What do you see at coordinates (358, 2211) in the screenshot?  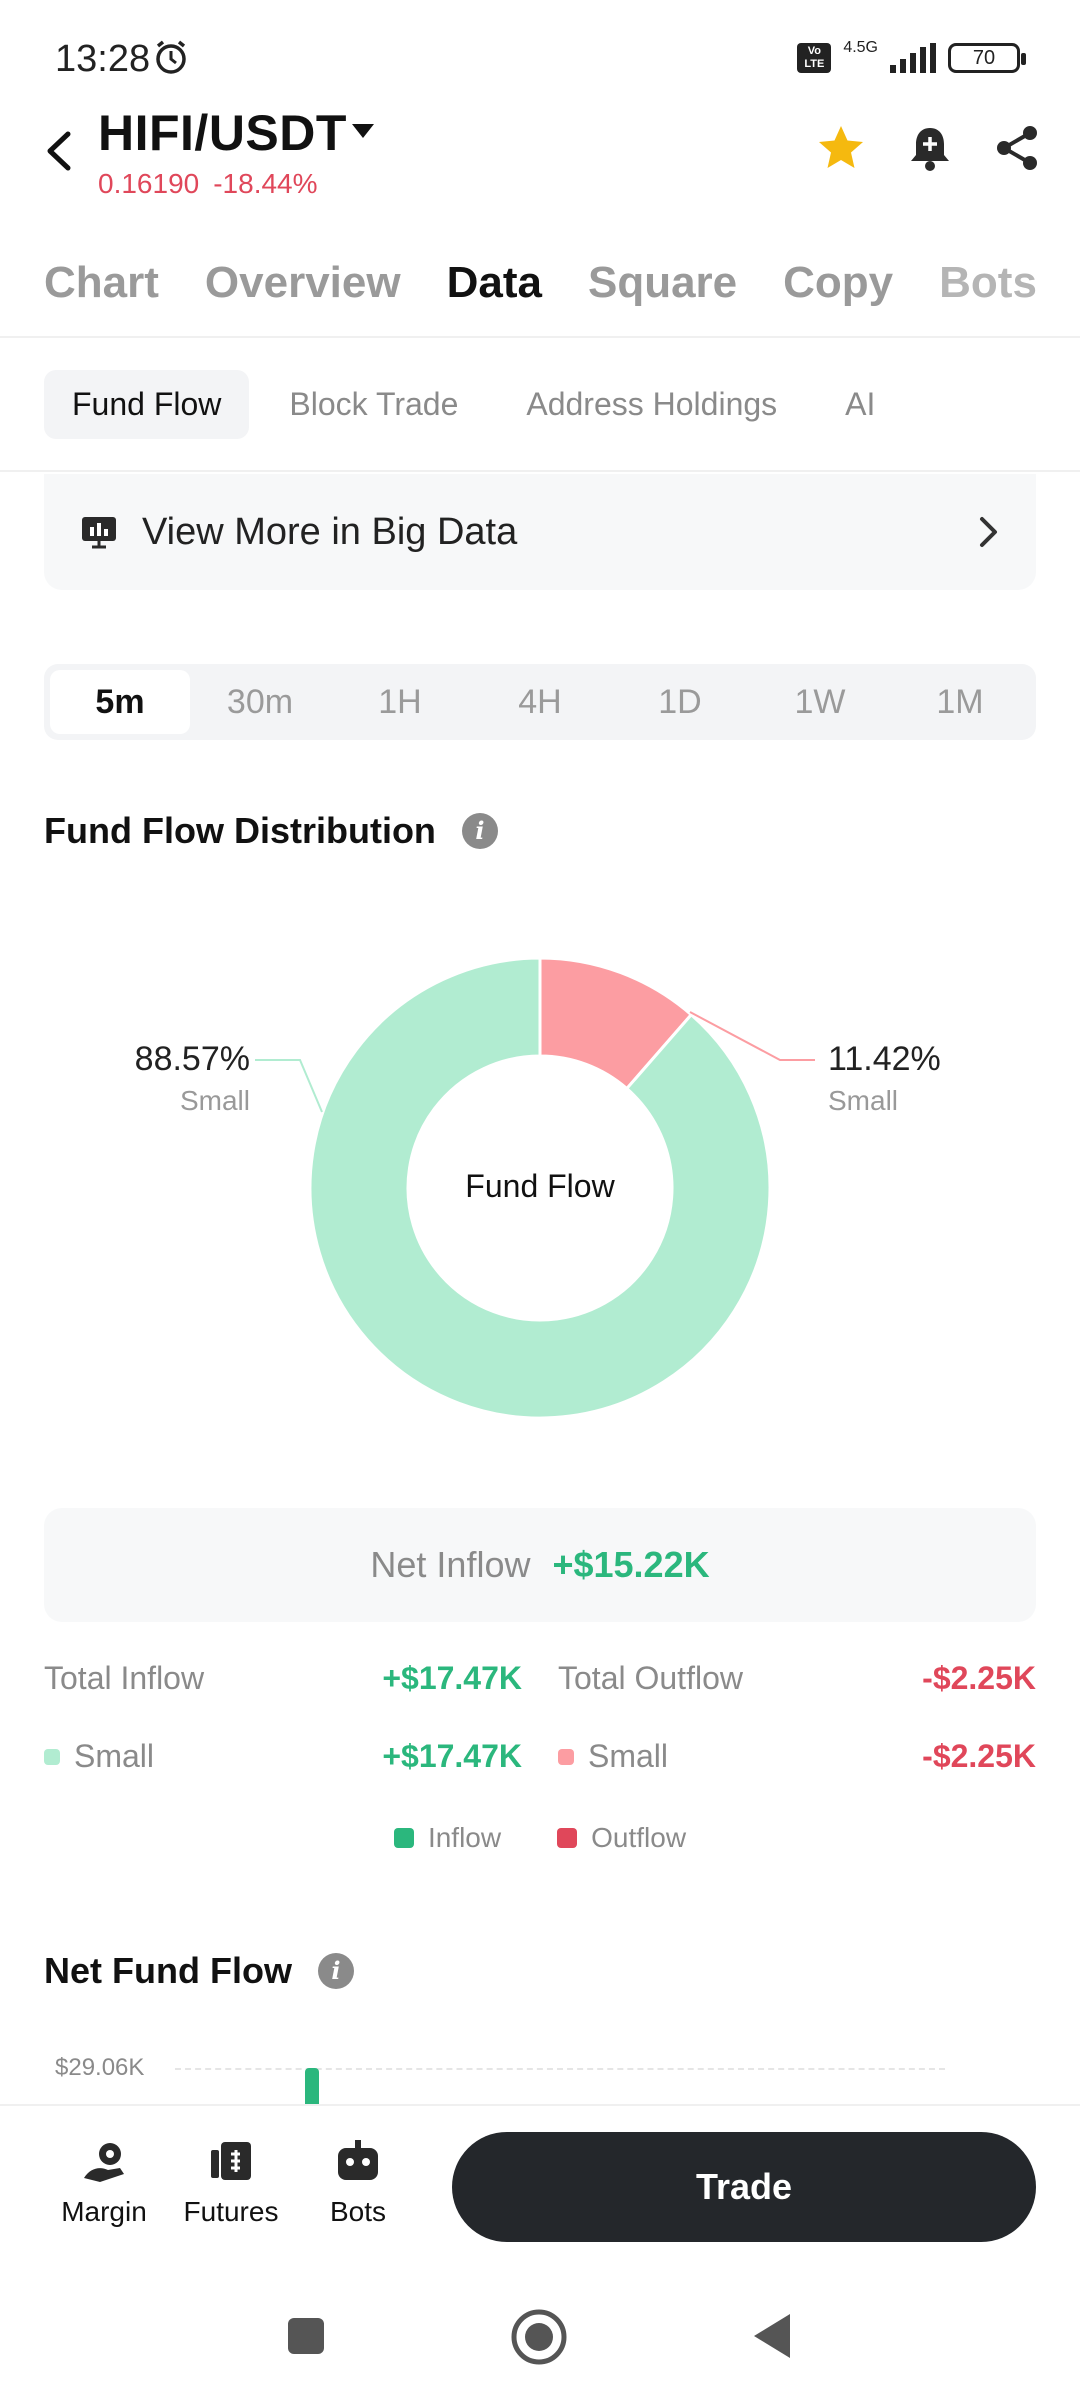 I see `nav-bots-label: Bots` at bounding box center [358, 2211].